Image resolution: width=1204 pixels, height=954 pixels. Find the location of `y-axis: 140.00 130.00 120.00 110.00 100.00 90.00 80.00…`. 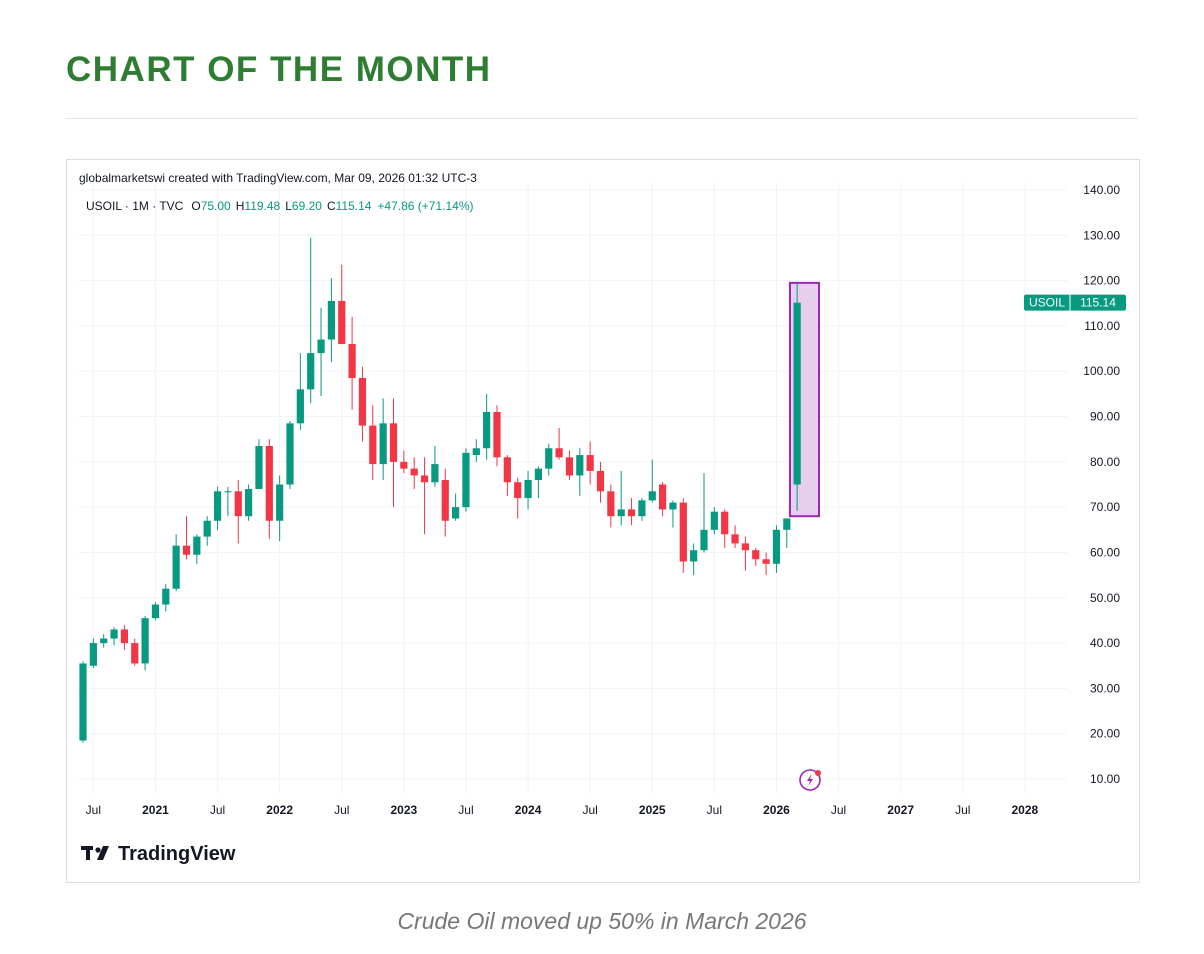

y-axis: 140.00 130.00 120.00 110.00 100.00 90.00 80.00… is located at coordinates (1101, 484).